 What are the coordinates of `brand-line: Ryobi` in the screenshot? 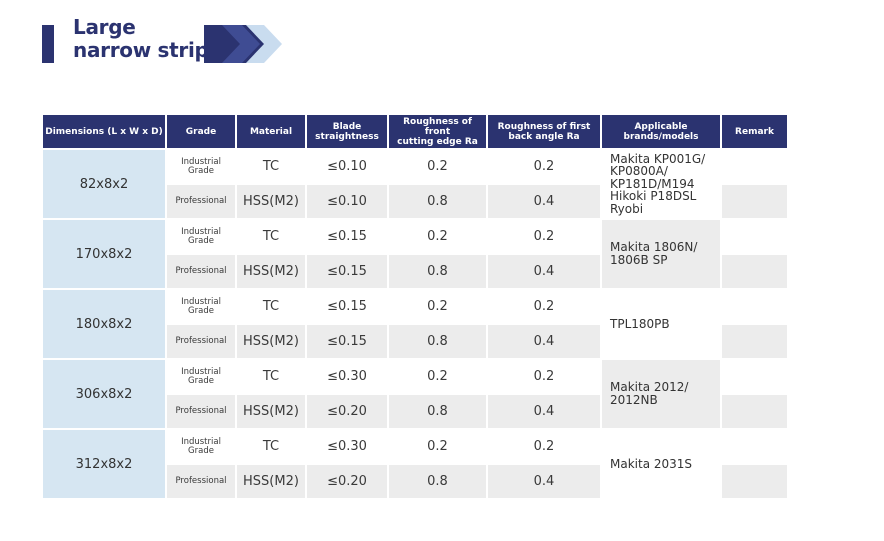 It's located at (627, 208).